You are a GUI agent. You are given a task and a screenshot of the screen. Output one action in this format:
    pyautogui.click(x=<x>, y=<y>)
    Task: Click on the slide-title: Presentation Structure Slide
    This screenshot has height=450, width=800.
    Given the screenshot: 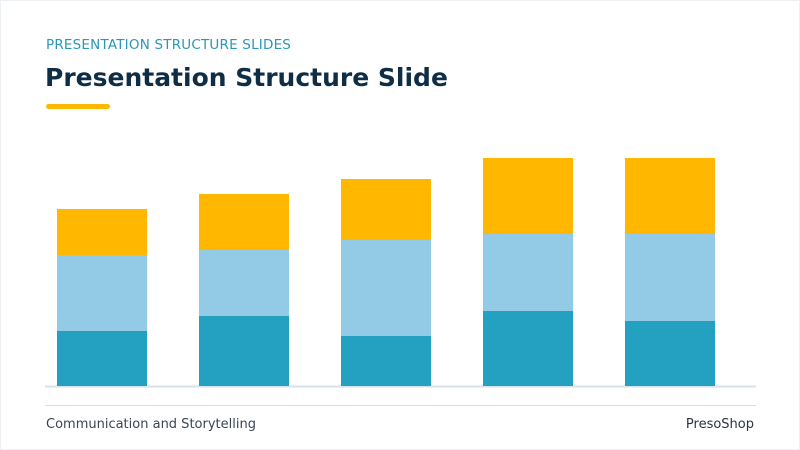 What is the action you would take?
    pyautogui.click(x=246, y=77)
    